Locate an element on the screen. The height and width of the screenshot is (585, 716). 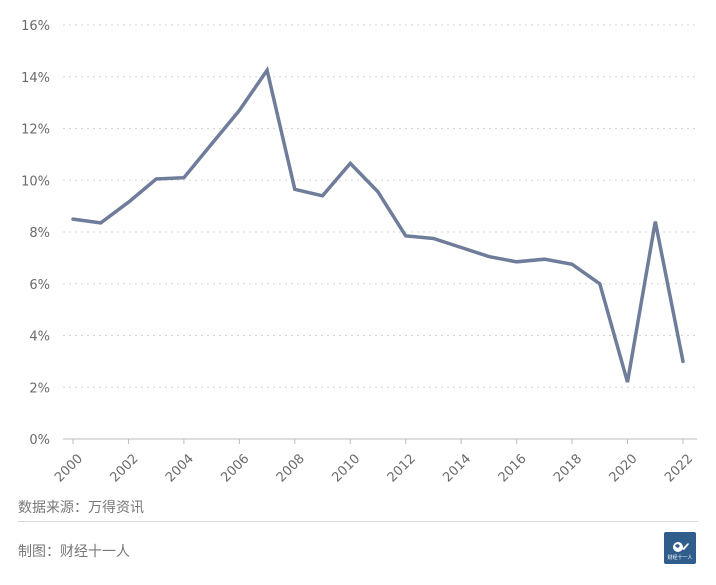
y-tick-label: 2% is located at coordinates (39, 388).